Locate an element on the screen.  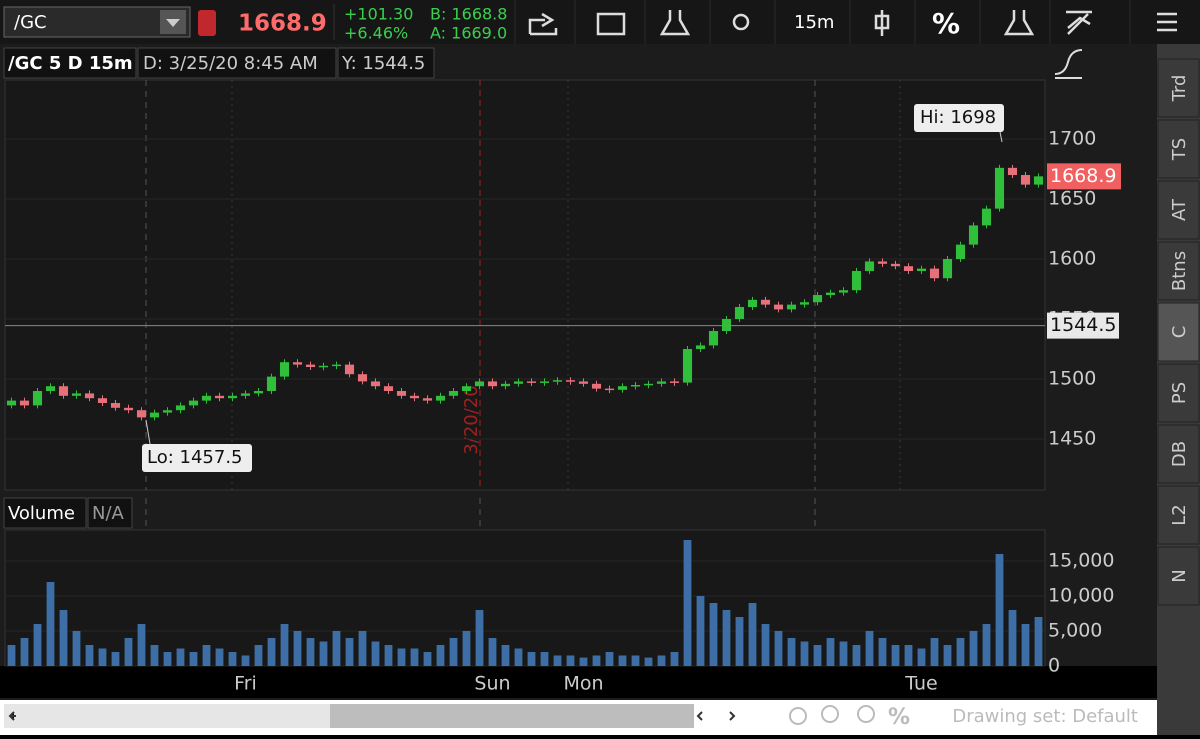
scroll-thumb is located at coordinates (512, 716).